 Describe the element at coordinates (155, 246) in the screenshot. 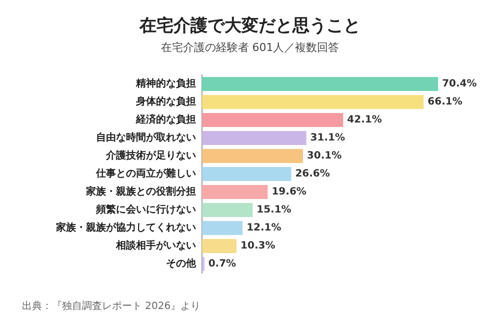

I see `y-tick-label: 相談相手がいない` at that location.